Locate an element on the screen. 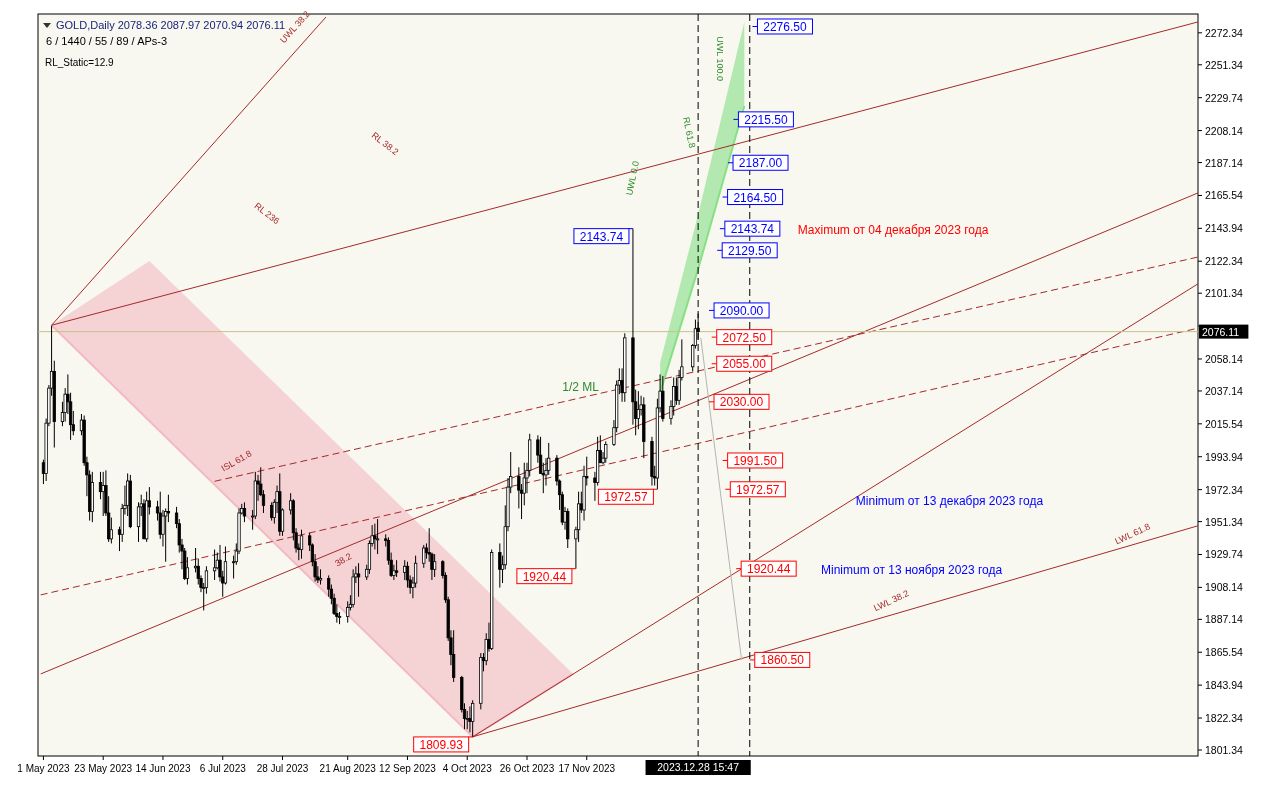 This screenshot has height=793, width=1281. y-tick-label: 1801.34 is located at coordinates (1224, 750).